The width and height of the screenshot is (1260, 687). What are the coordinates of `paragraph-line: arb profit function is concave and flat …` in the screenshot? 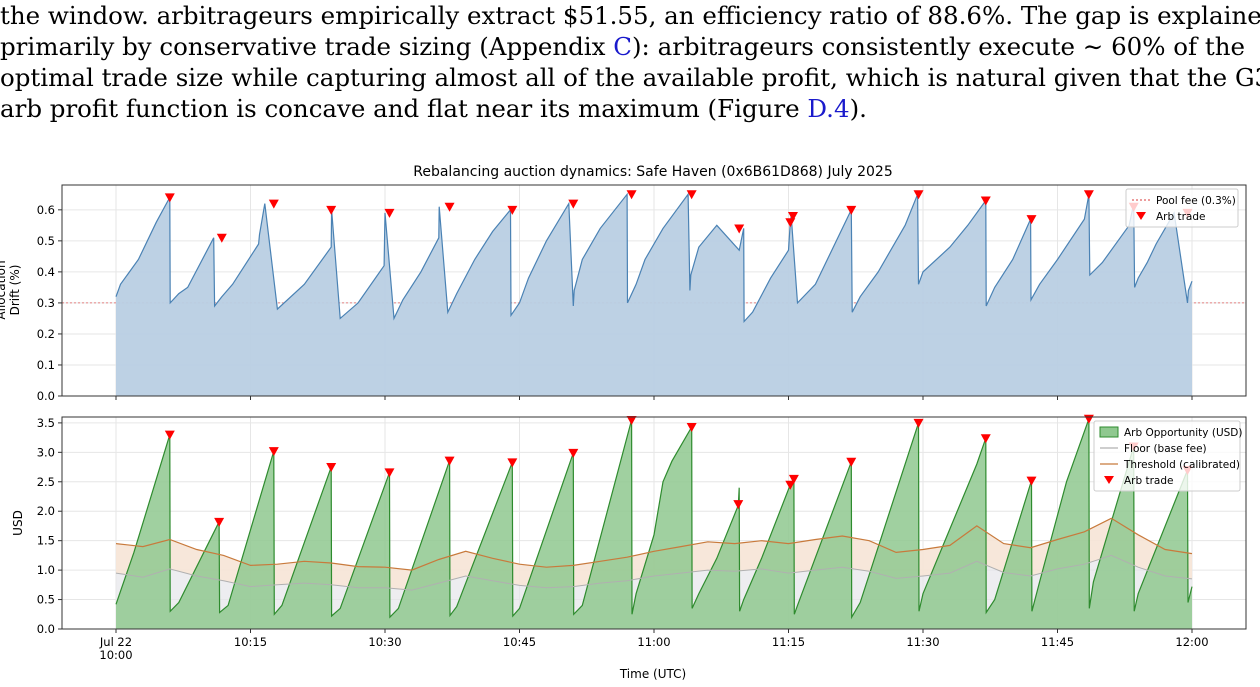 It's located at (630, 108).